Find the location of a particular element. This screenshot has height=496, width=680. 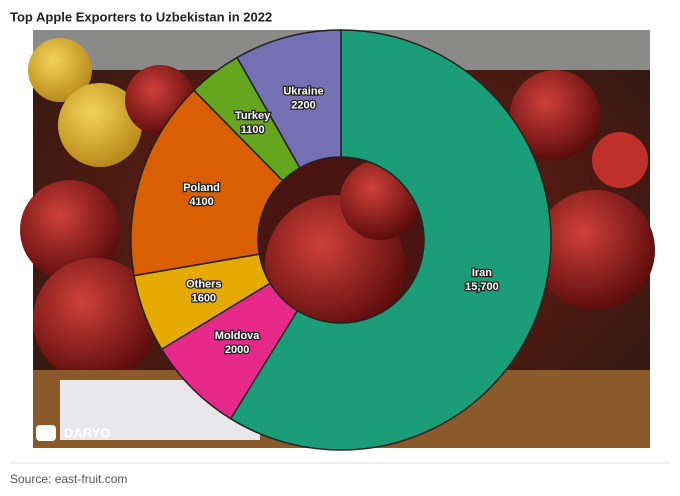

value-label: 1600 is located at coordinates (204, 298).